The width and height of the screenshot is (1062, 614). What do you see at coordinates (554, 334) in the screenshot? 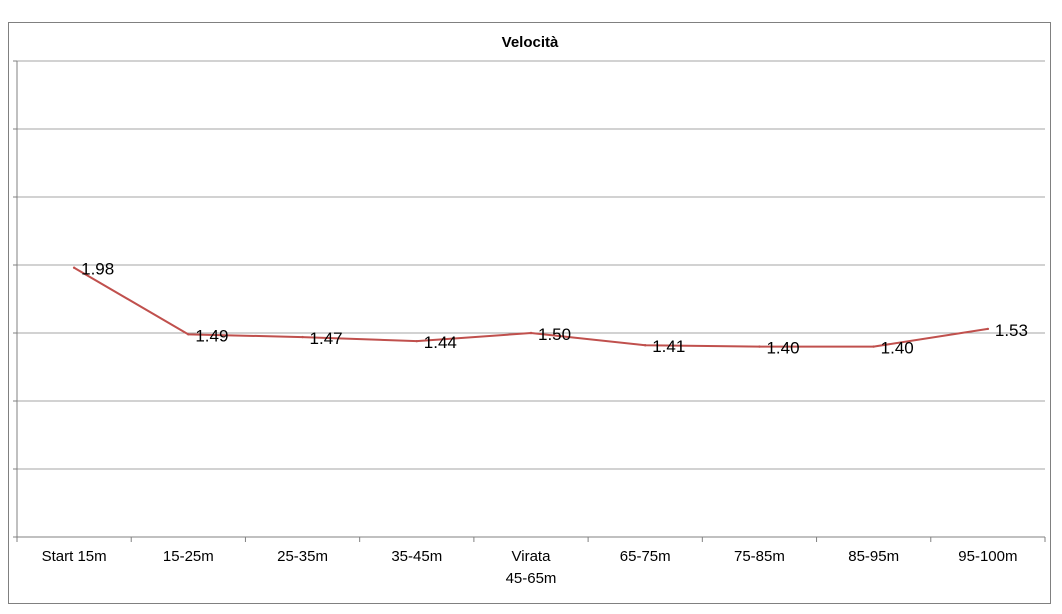
I see `data-label: 1.50` at bounding box center [554, 334].